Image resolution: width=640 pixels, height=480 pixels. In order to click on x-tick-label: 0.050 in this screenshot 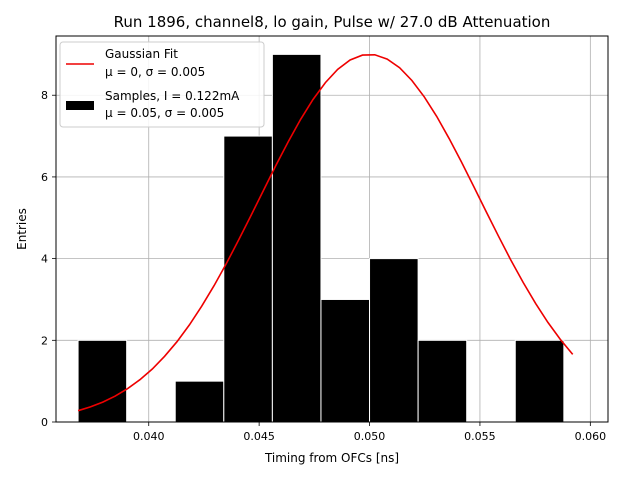, I will do `click(370, 436)`.